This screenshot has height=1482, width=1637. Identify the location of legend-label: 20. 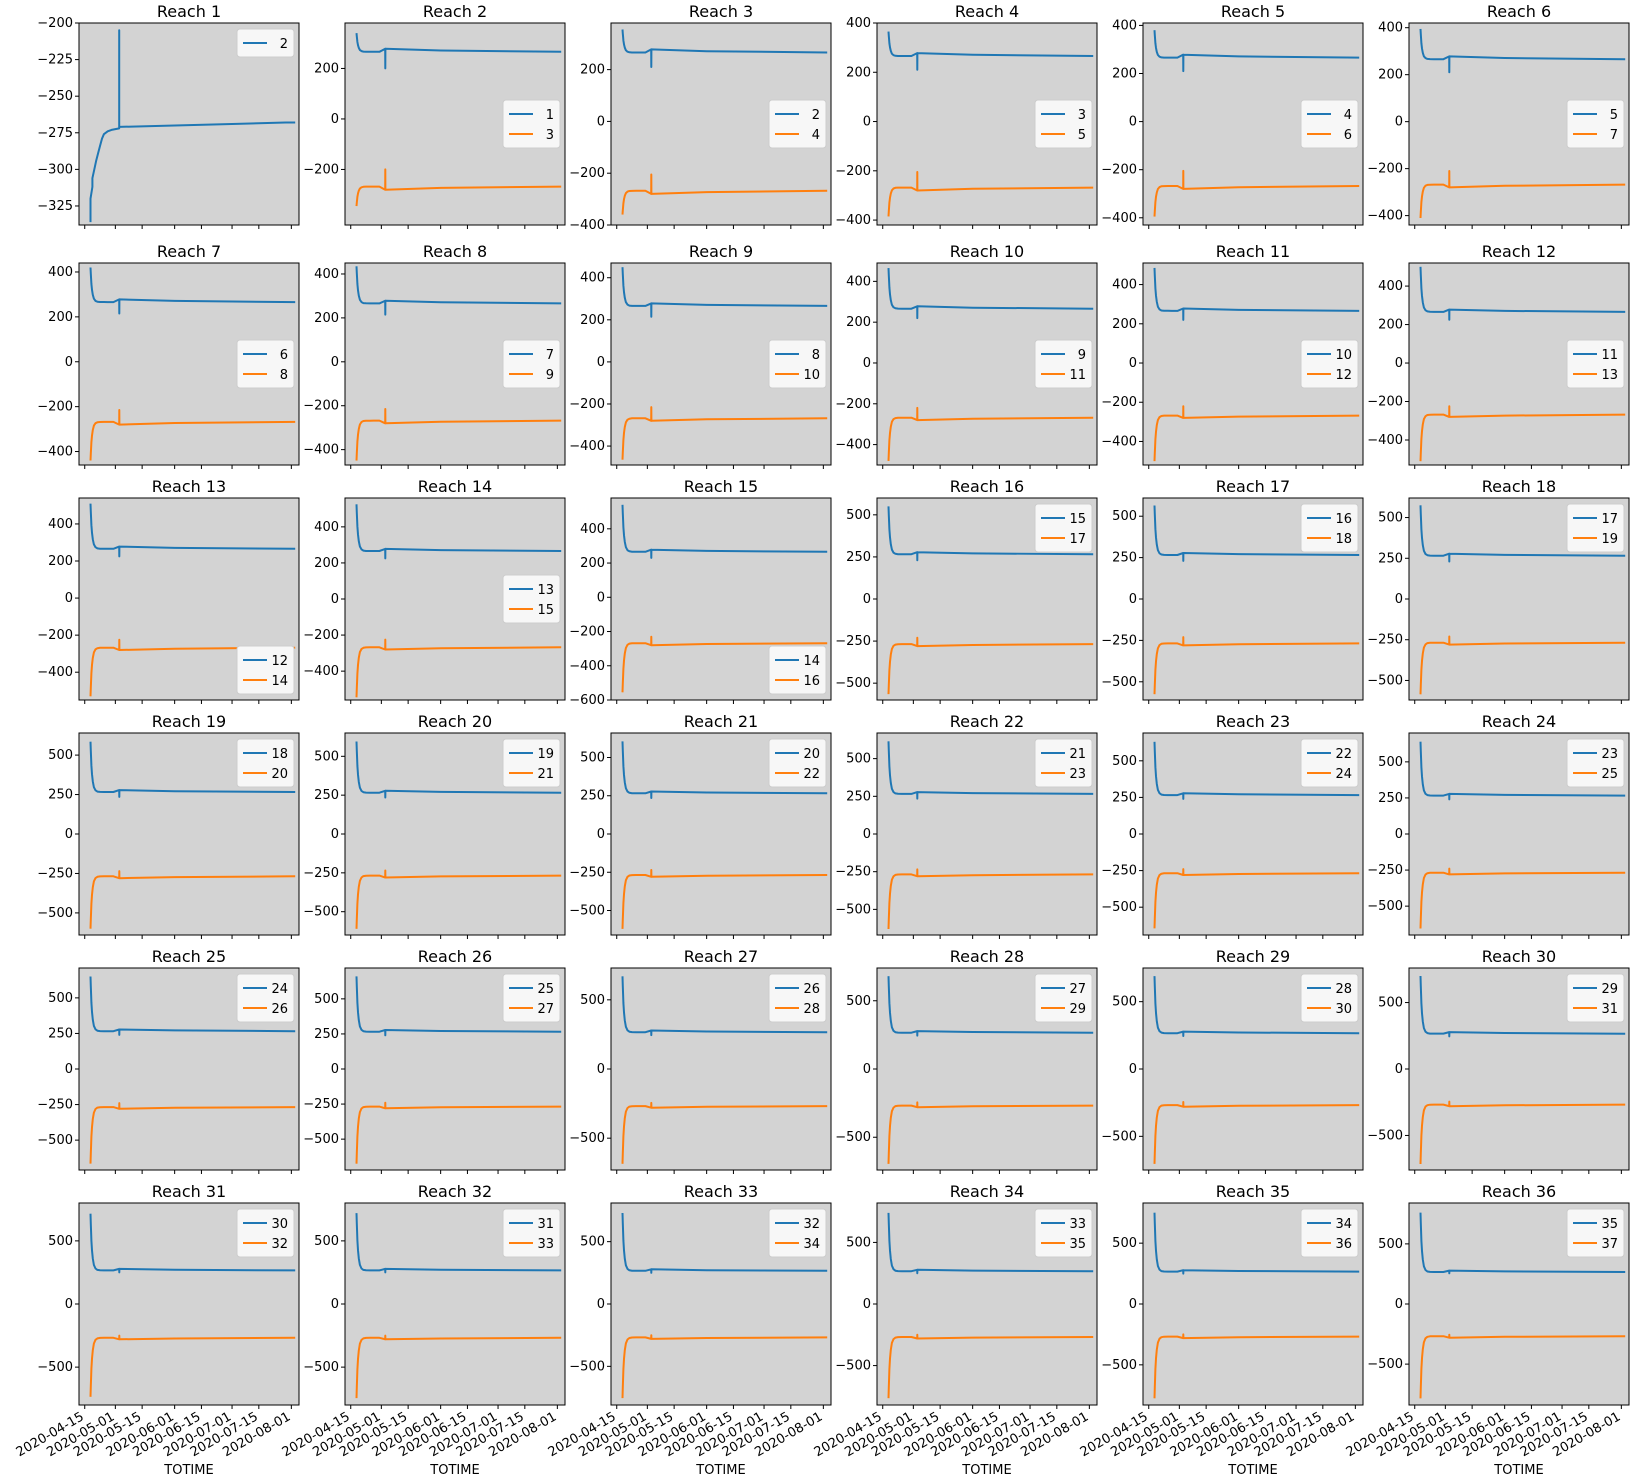
(279, 774).